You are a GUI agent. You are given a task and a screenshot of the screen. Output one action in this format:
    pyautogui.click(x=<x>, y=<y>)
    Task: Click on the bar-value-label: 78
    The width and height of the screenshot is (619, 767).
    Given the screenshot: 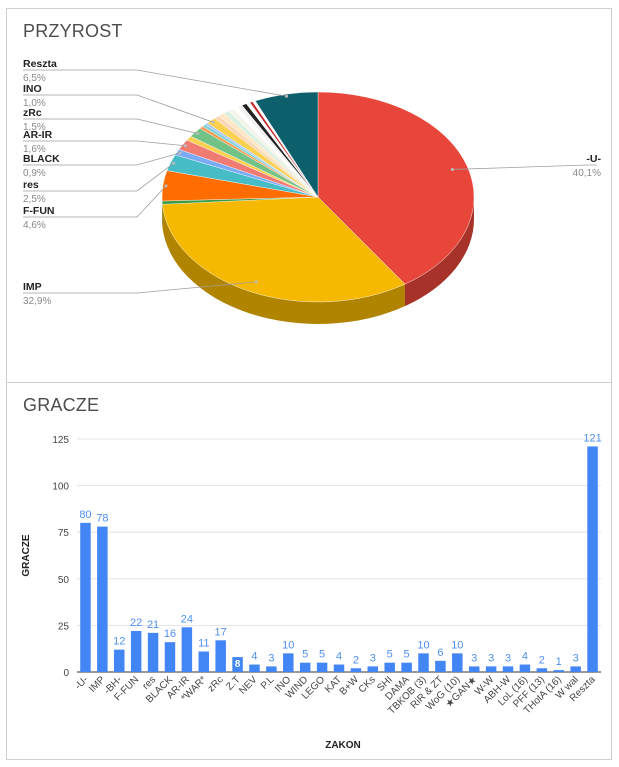 What is the action you would take?
    pyautogui.click(x=102, y=519)
    